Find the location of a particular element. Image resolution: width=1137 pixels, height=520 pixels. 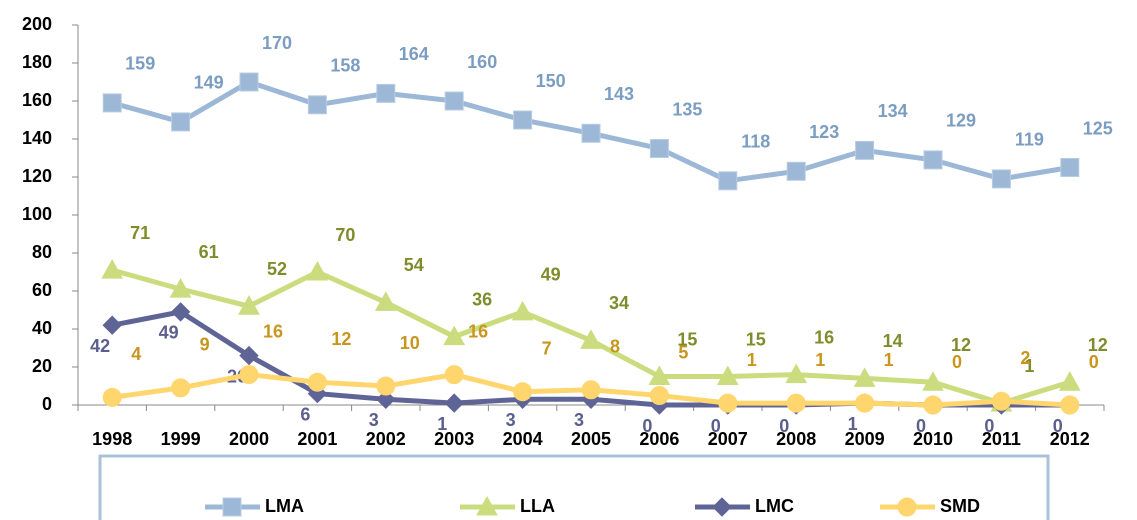

data-label: 129 is located at coordinates (961, 121).